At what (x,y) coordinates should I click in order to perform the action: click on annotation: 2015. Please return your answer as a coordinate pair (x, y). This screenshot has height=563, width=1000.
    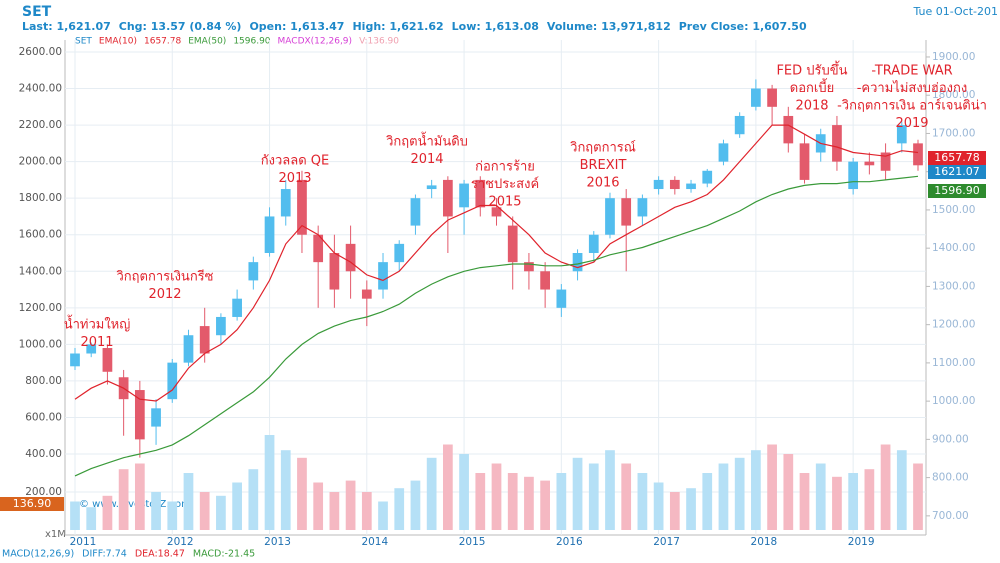
    Looking at the image, I should click on (504, 202).